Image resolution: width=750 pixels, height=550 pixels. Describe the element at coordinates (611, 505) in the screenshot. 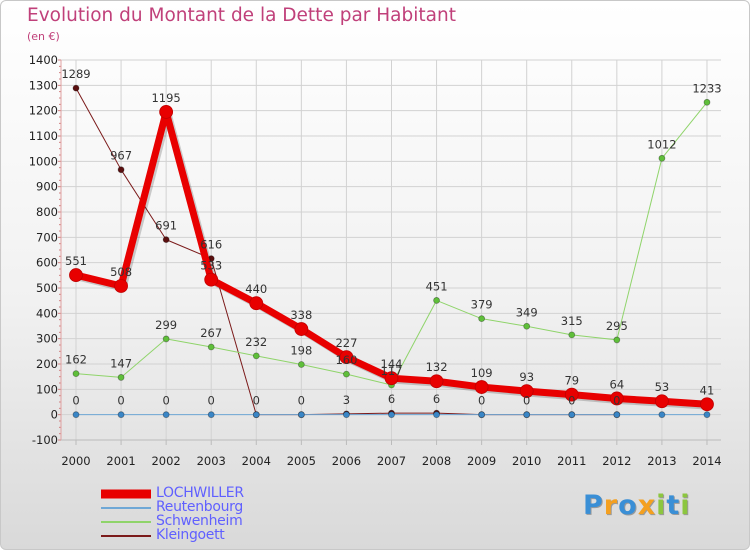

I see `logo-letter: r` at that location.